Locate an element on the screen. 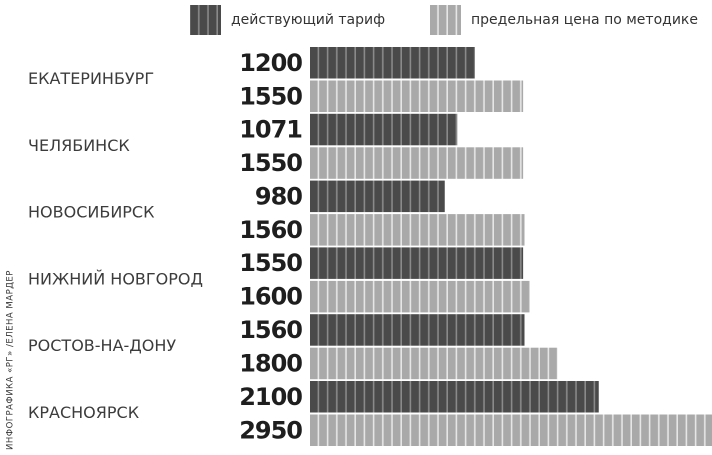 This screenshot has height=455, width=712. legend-label: действующий тариф is located at coordinates (308, 20).